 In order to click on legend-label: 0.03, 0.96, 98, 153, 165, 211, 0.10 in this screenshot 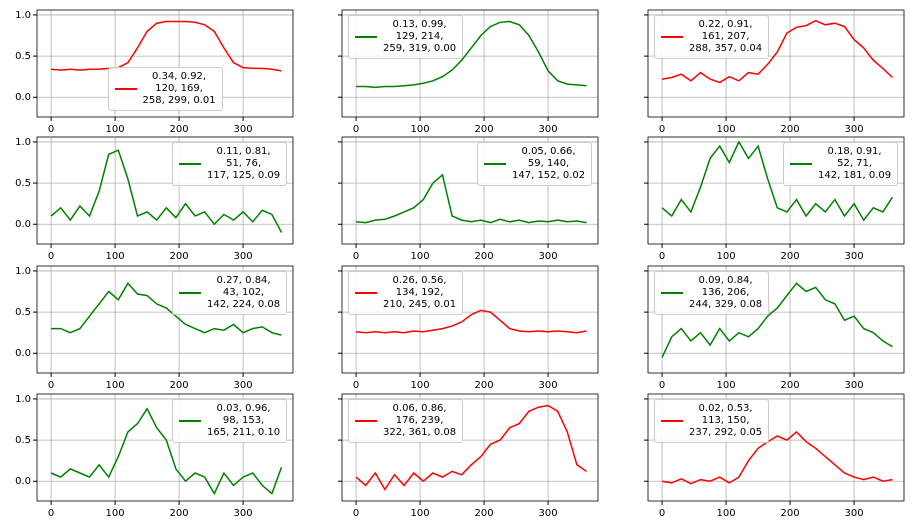, I will do `click(244, 420)`.